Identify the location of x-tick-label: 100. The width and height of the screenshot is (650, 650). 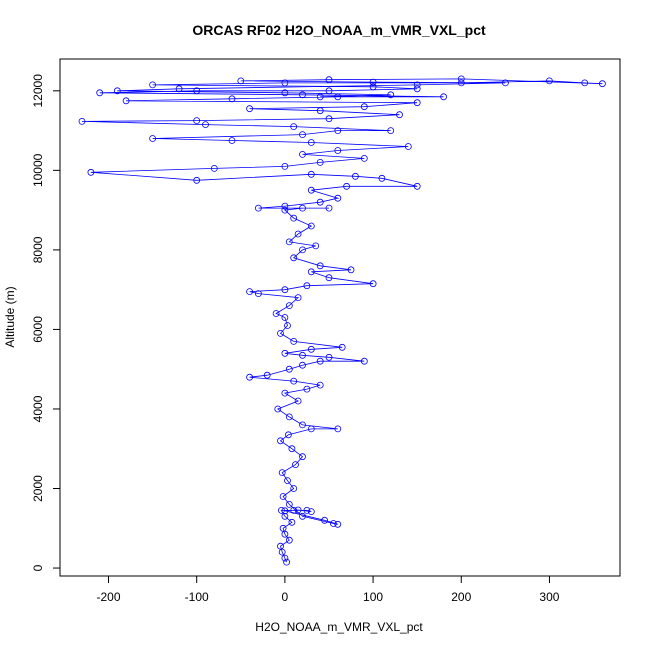
(373, 597).